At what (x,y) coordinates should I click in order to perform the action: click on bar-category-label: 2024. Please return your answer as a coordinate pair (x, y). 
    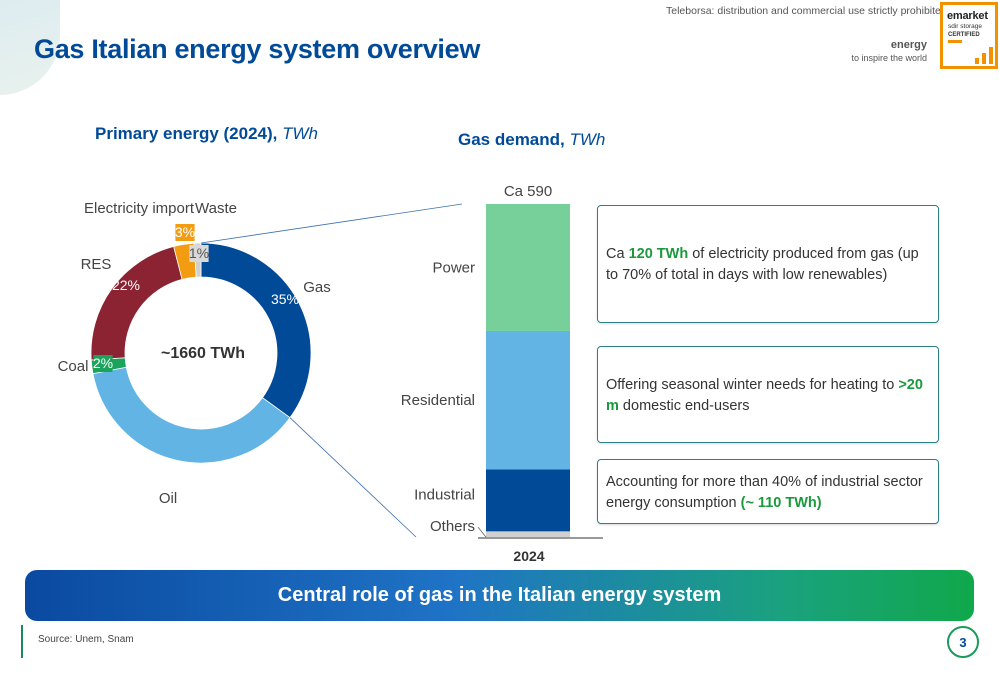
    Looking at the image, I should click on (528, 556).